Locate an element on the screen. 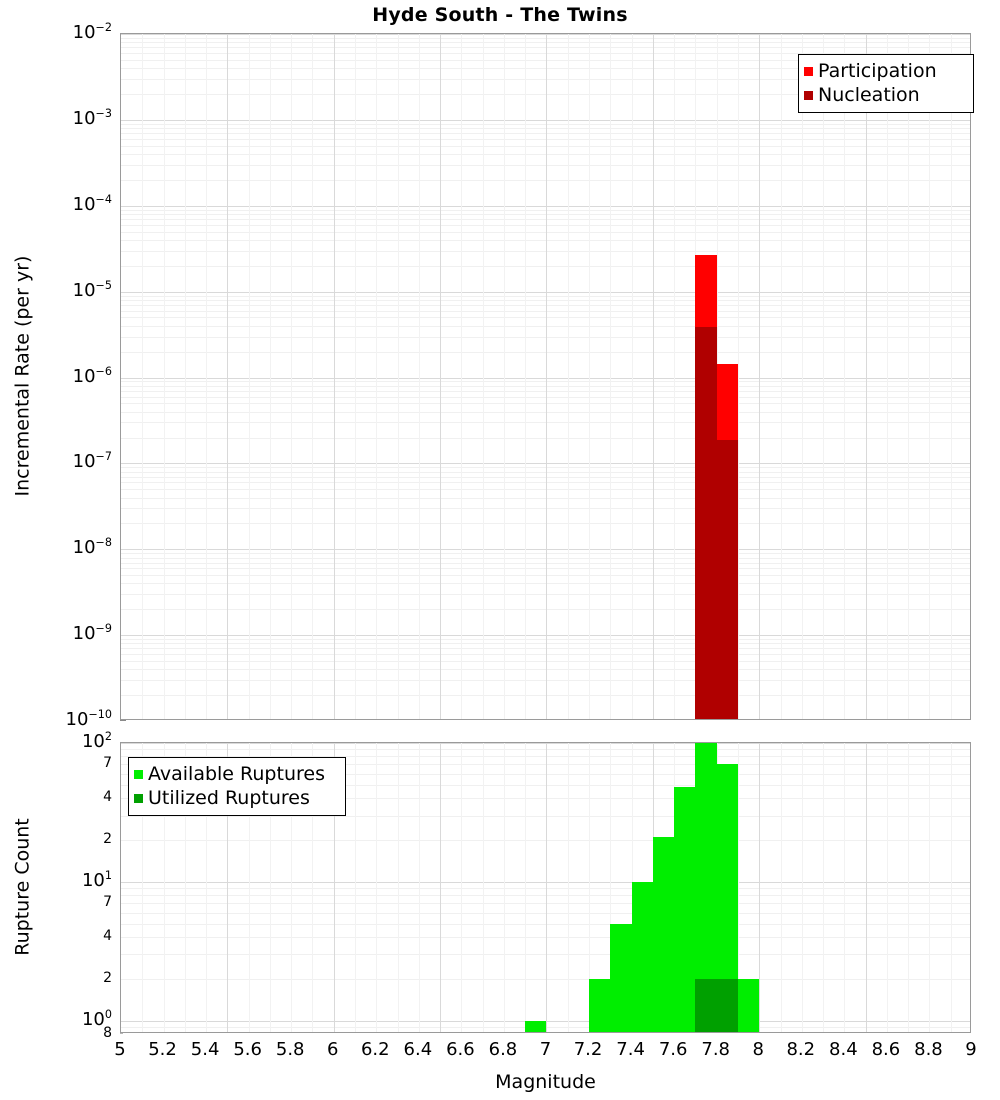 This screenshot has height=1100, width=1000. x-tick-label: 7.2 is located at coordinates (588, 1049).